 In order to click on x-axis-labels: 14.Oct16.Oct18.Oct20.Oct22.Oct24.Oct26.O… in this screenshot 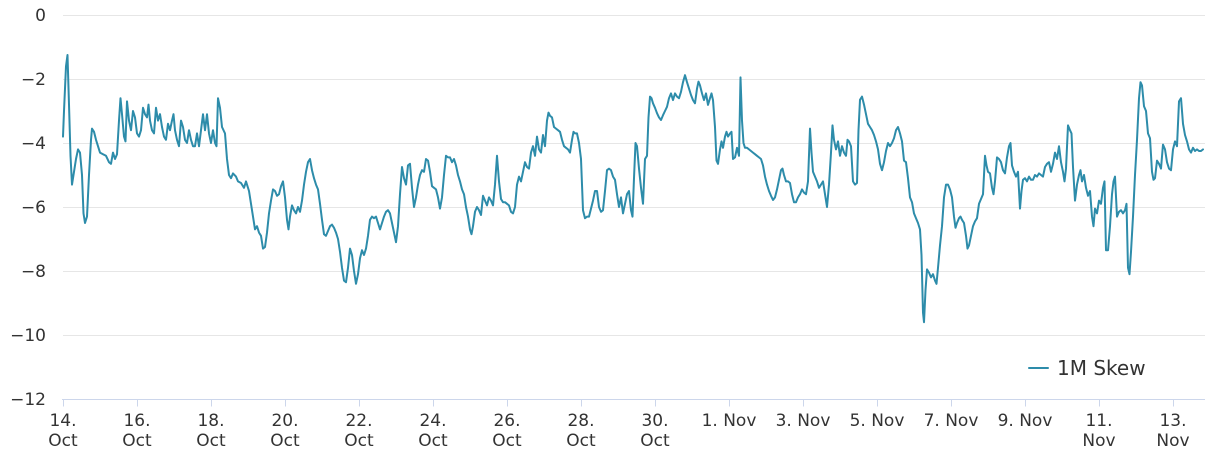, I will do `click(618, 431)`.